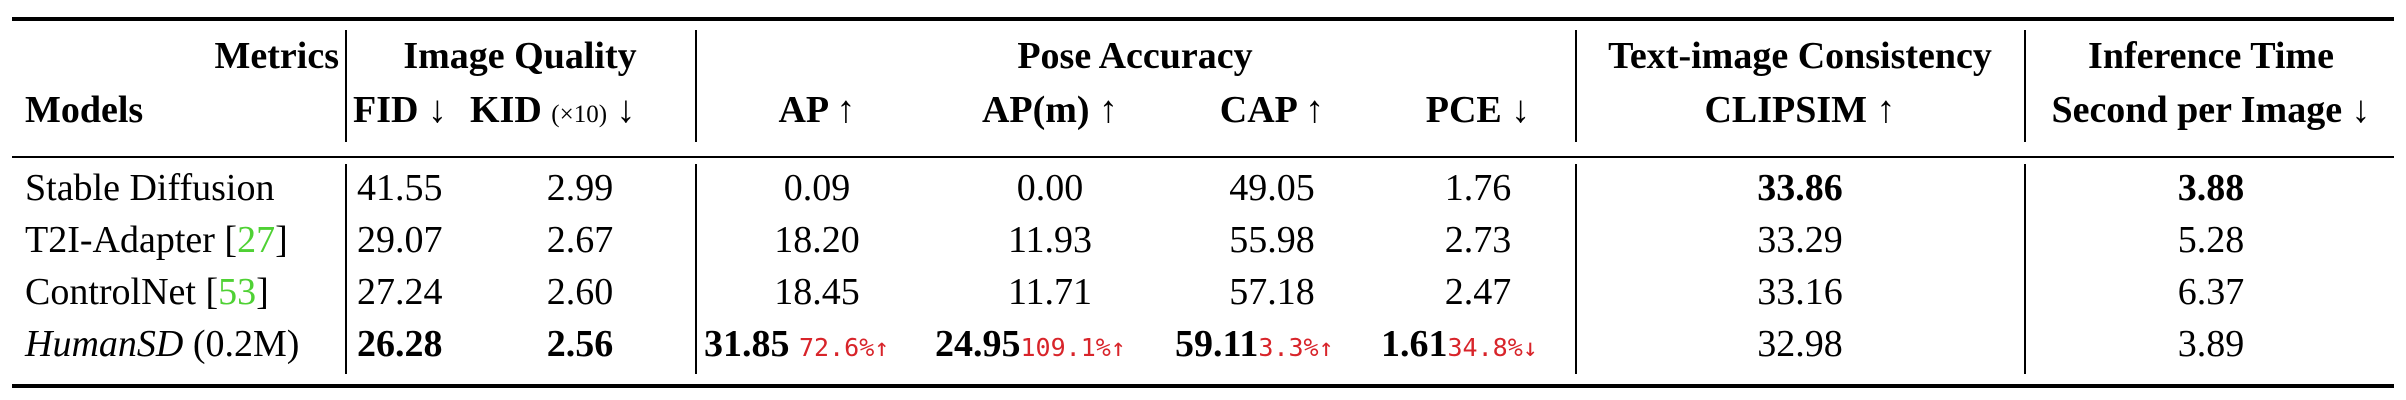 The width and height of the screenshot is (2406, 400). I want to click on row-3-model-bracket: ], so click(262, 292).